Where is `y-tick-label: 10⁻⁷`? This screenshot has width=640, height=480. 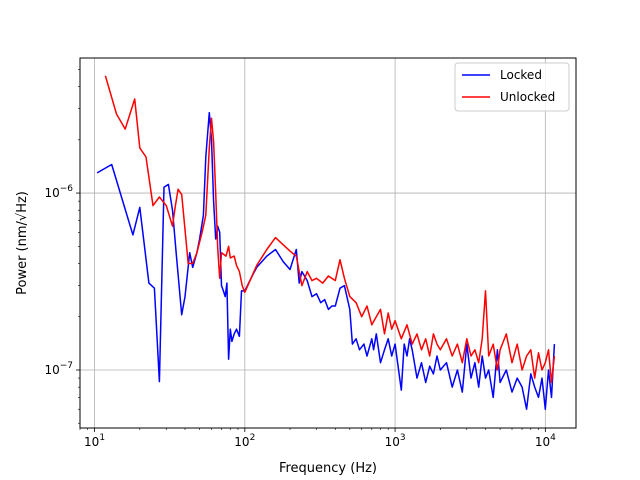 y-tick-label: 10⁻⁷ is located at coordinates (58, 369).